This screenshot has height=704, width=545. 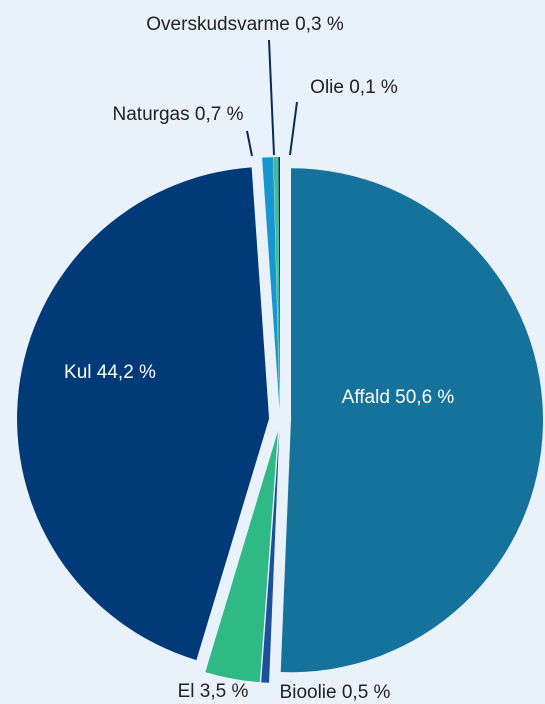 What do you see at coordinates (110, 372) in the screenshot?
I see `slice-label-kul: Kul 44,2 %` at bounding box center [110, 372].